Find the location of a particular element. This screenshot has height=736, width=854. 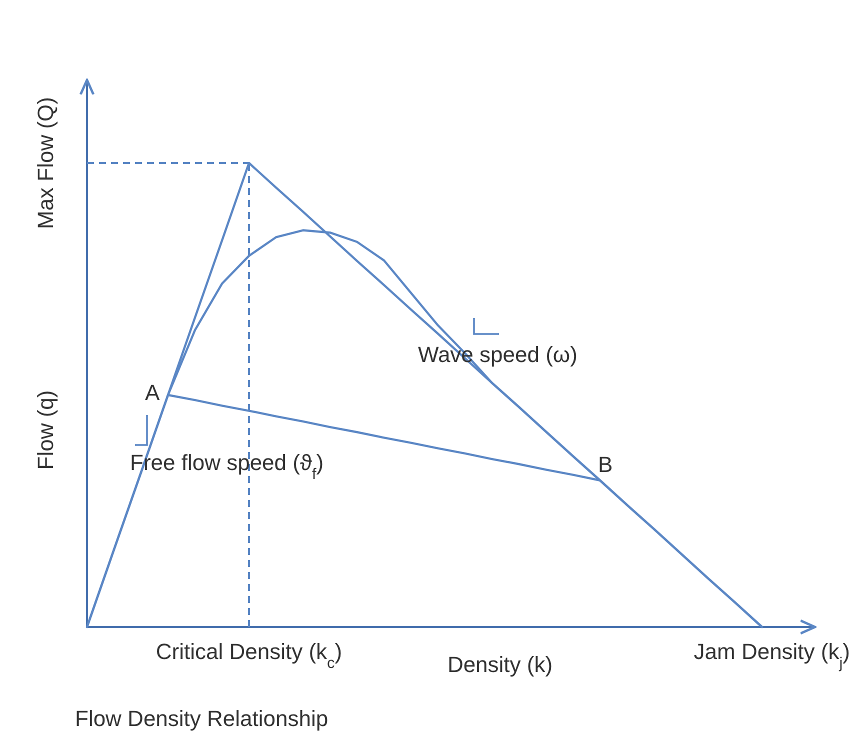

x-axis-title: Density (k) is located at coordinates (500, 664).